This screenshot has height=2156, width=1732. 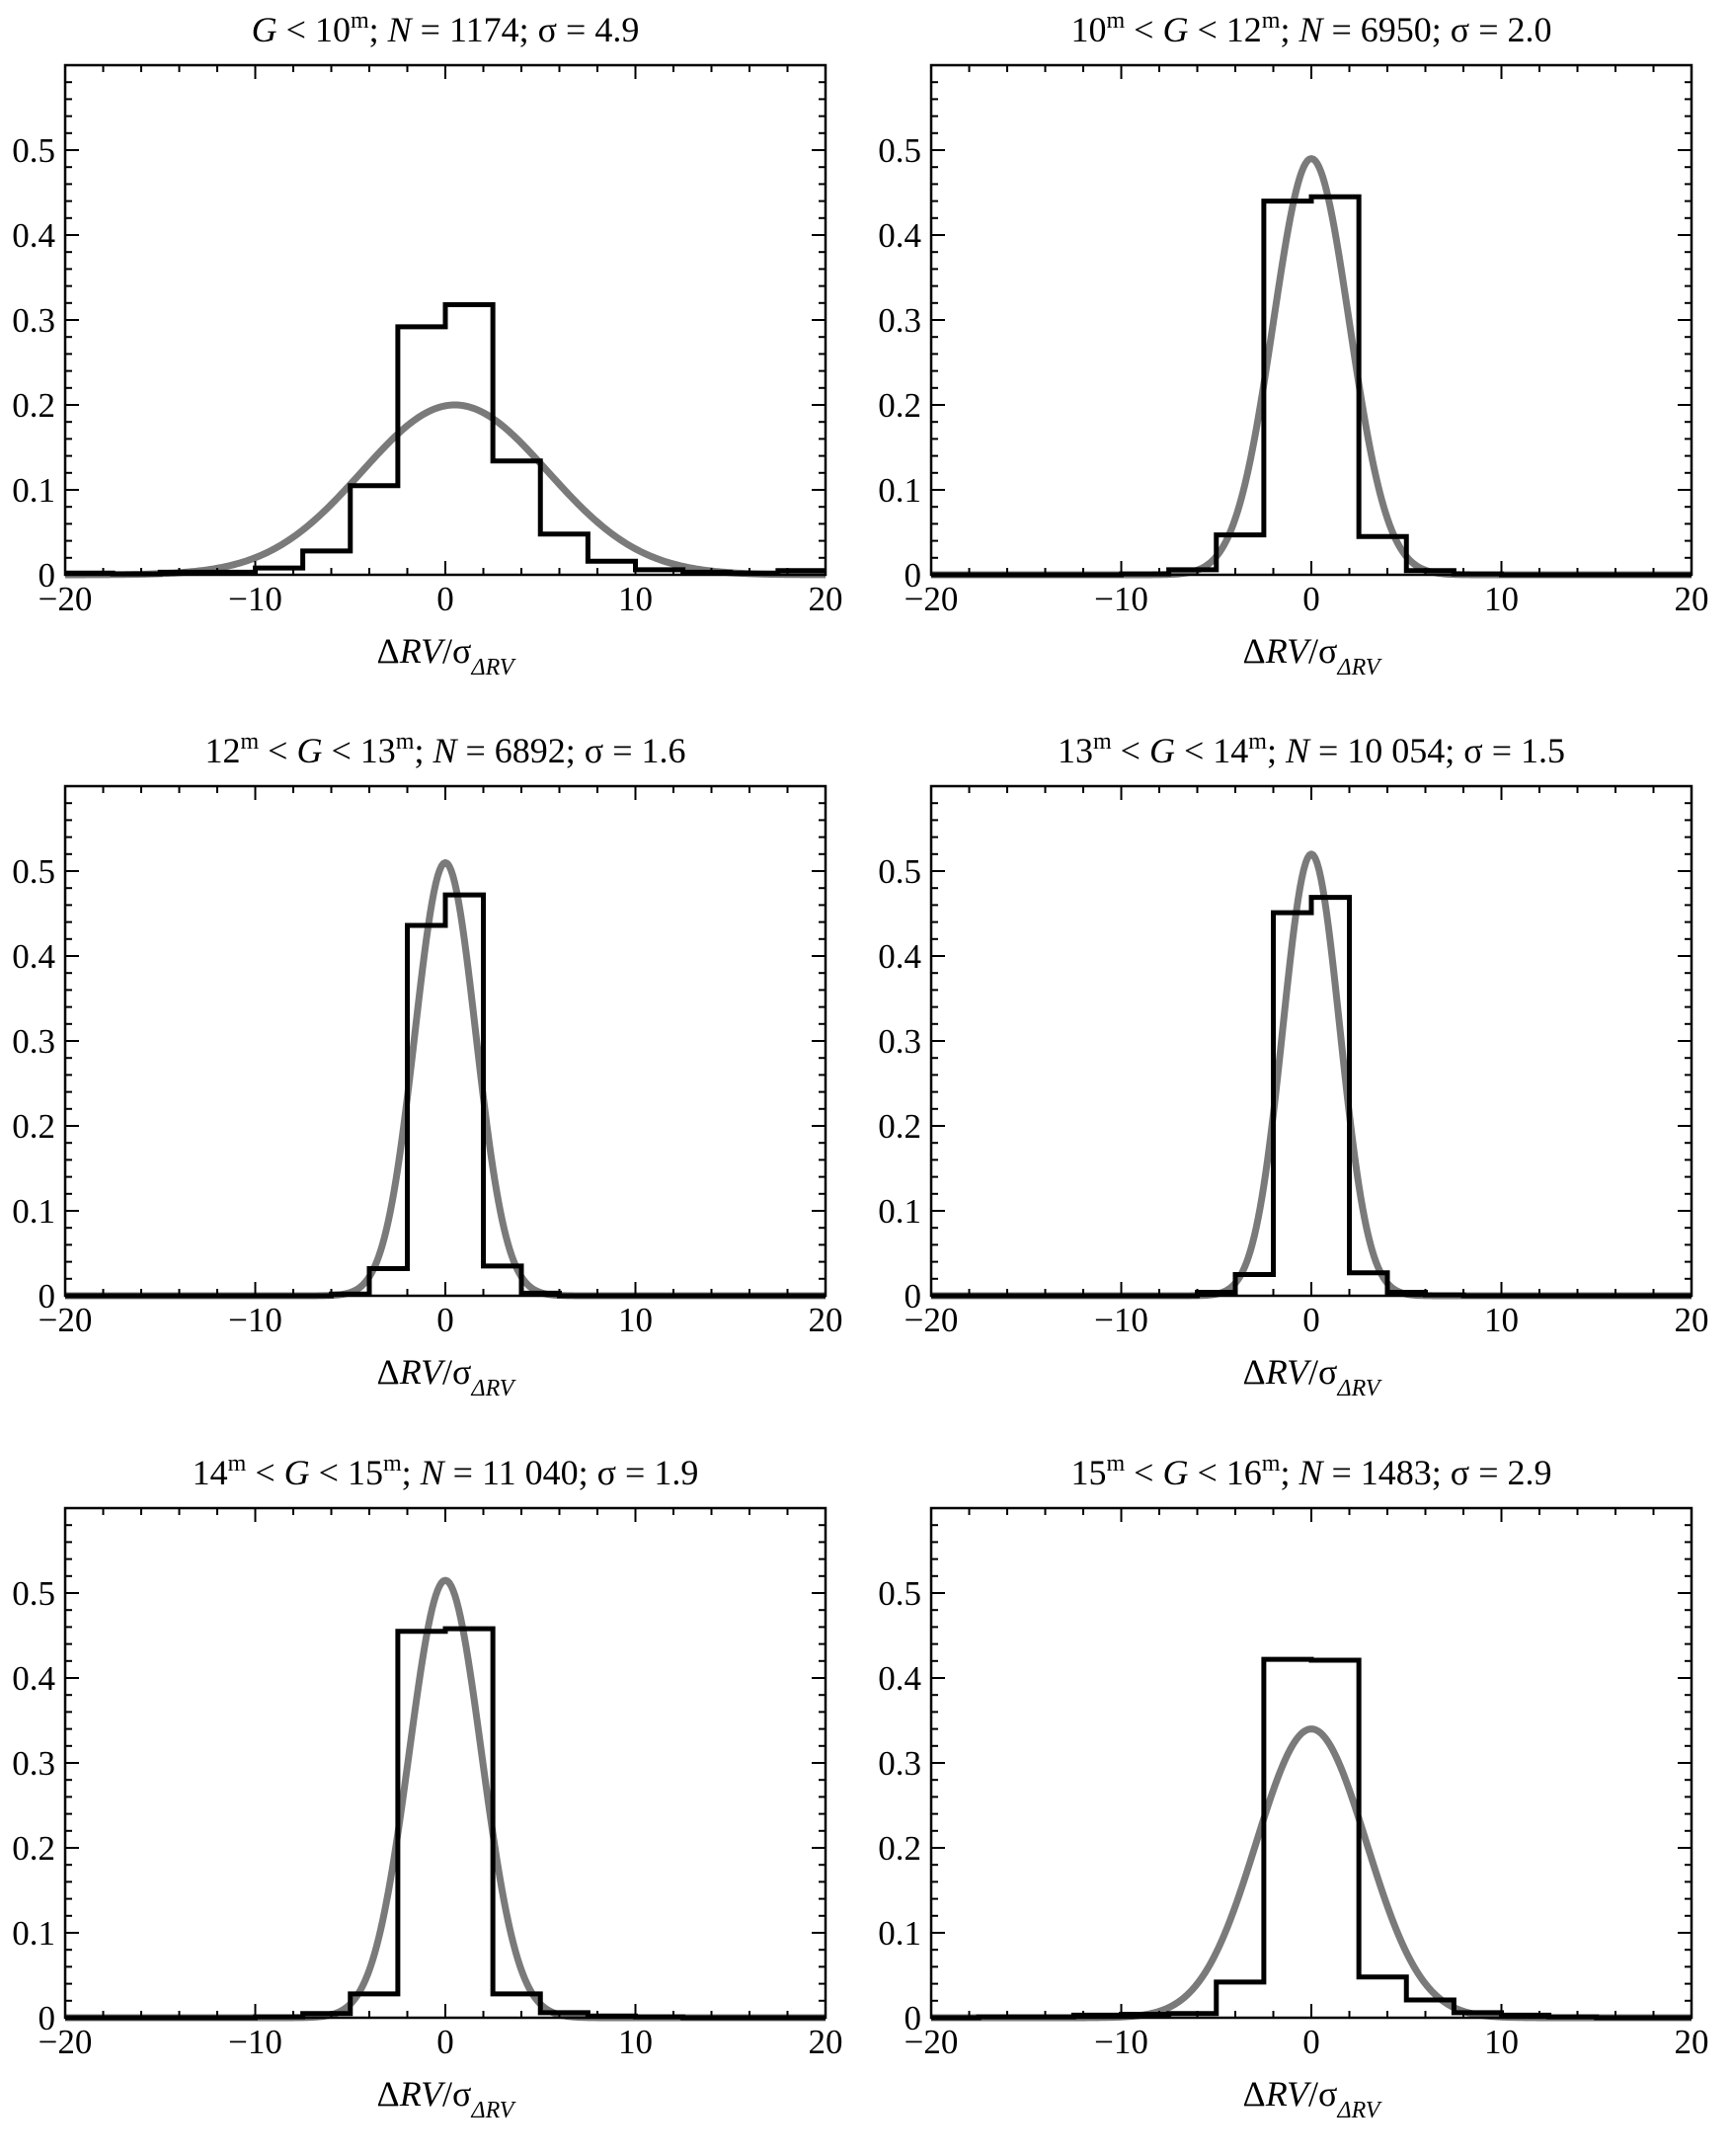 I want to click on panel-title: G < 10m; N = 1174; σ = 4.9, so click(x=446, y=29).